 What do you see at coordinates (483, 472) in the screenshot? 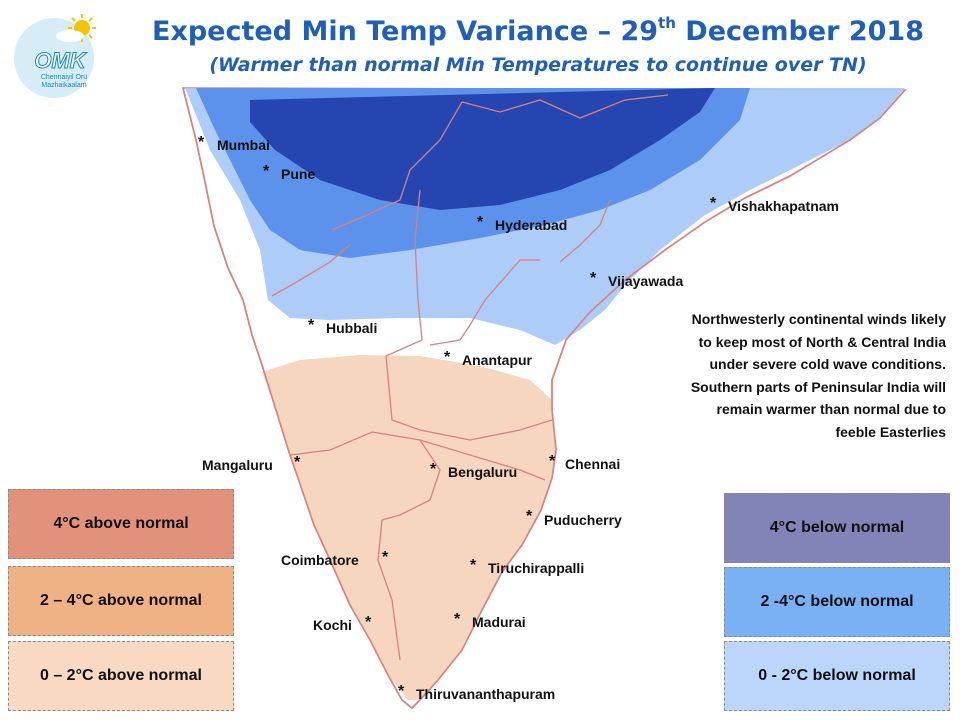
I see `city-label: Bengaluru` at bounding box center [483, 472].